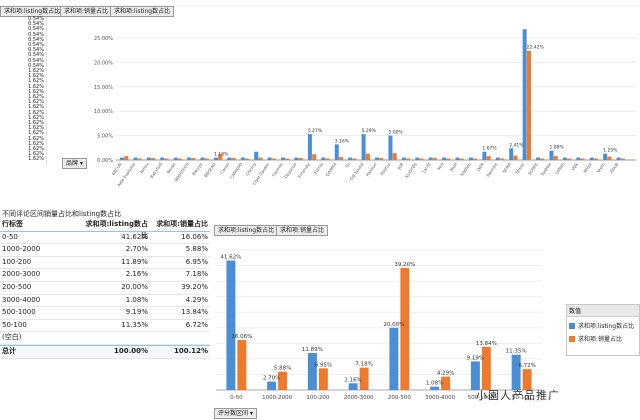 The image size is (640, 420). I want to click on pivot-row: 100-200 11.89% 6.95%, so click(105, 263).